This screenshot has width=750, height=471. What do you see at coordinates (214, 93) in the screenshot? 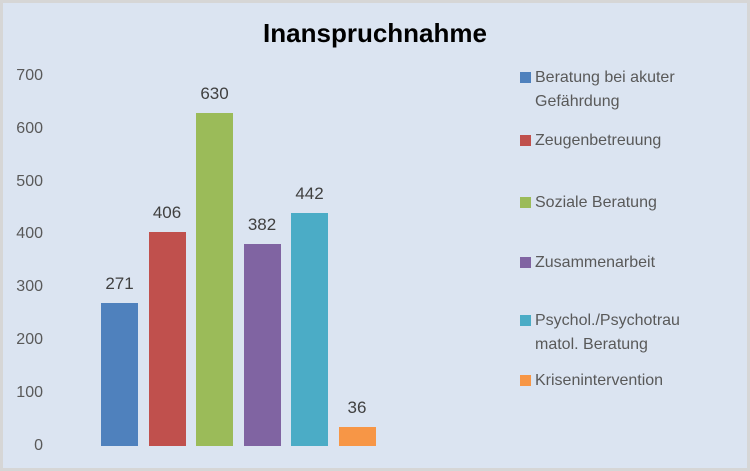
I see `bar-value-label: 630` at bounding box center [214, 93].